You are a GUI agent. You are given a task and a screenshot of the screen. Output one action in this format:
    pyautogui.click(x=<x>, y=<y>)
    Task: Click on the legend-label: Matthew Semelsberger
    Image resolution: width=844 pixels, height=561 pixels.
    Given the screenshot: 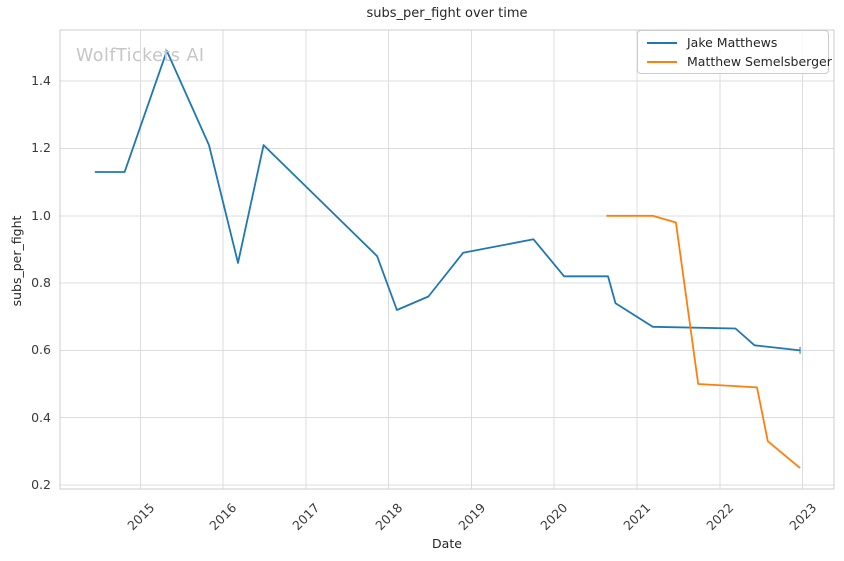 What is the action you would take?
    pyautogui.click(x=759, y=61)
    